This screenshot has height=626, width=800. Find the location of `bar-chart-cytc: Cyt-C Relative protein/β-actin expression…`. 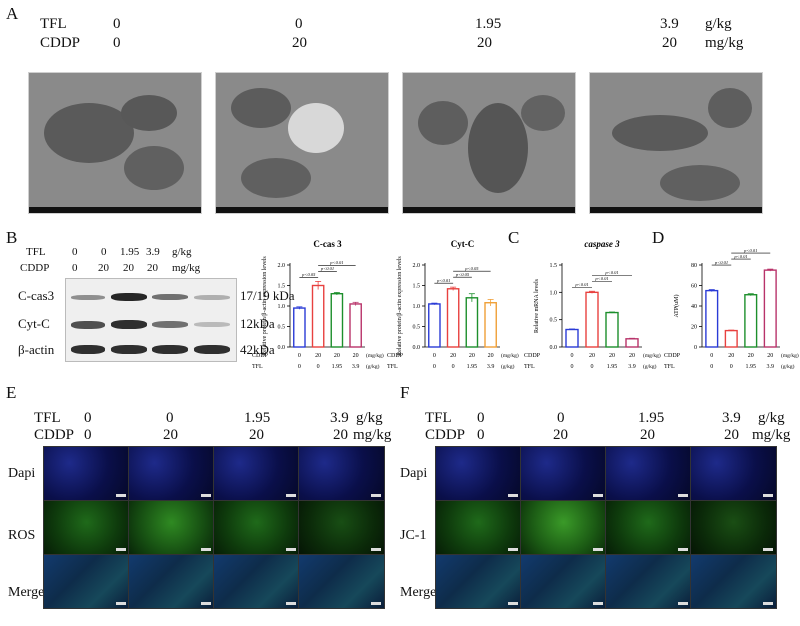

bar-chart-cytc: Cyt-C Relative protein/β-actin expression… is located at coordinates (453, 304).